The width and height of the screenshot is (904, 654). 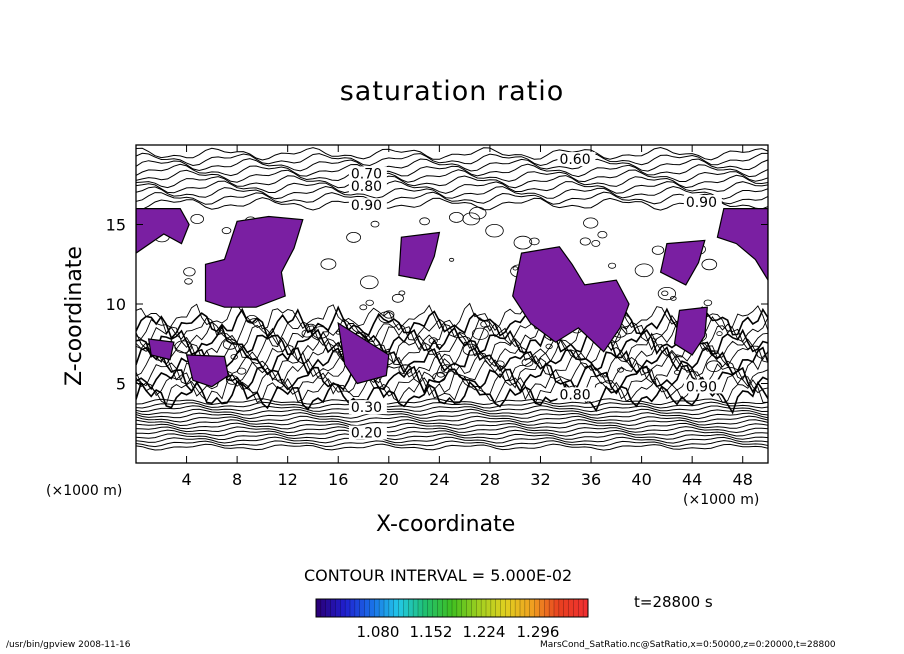 I want to click on x-tick-label: 20, so click(x=389, y=479).